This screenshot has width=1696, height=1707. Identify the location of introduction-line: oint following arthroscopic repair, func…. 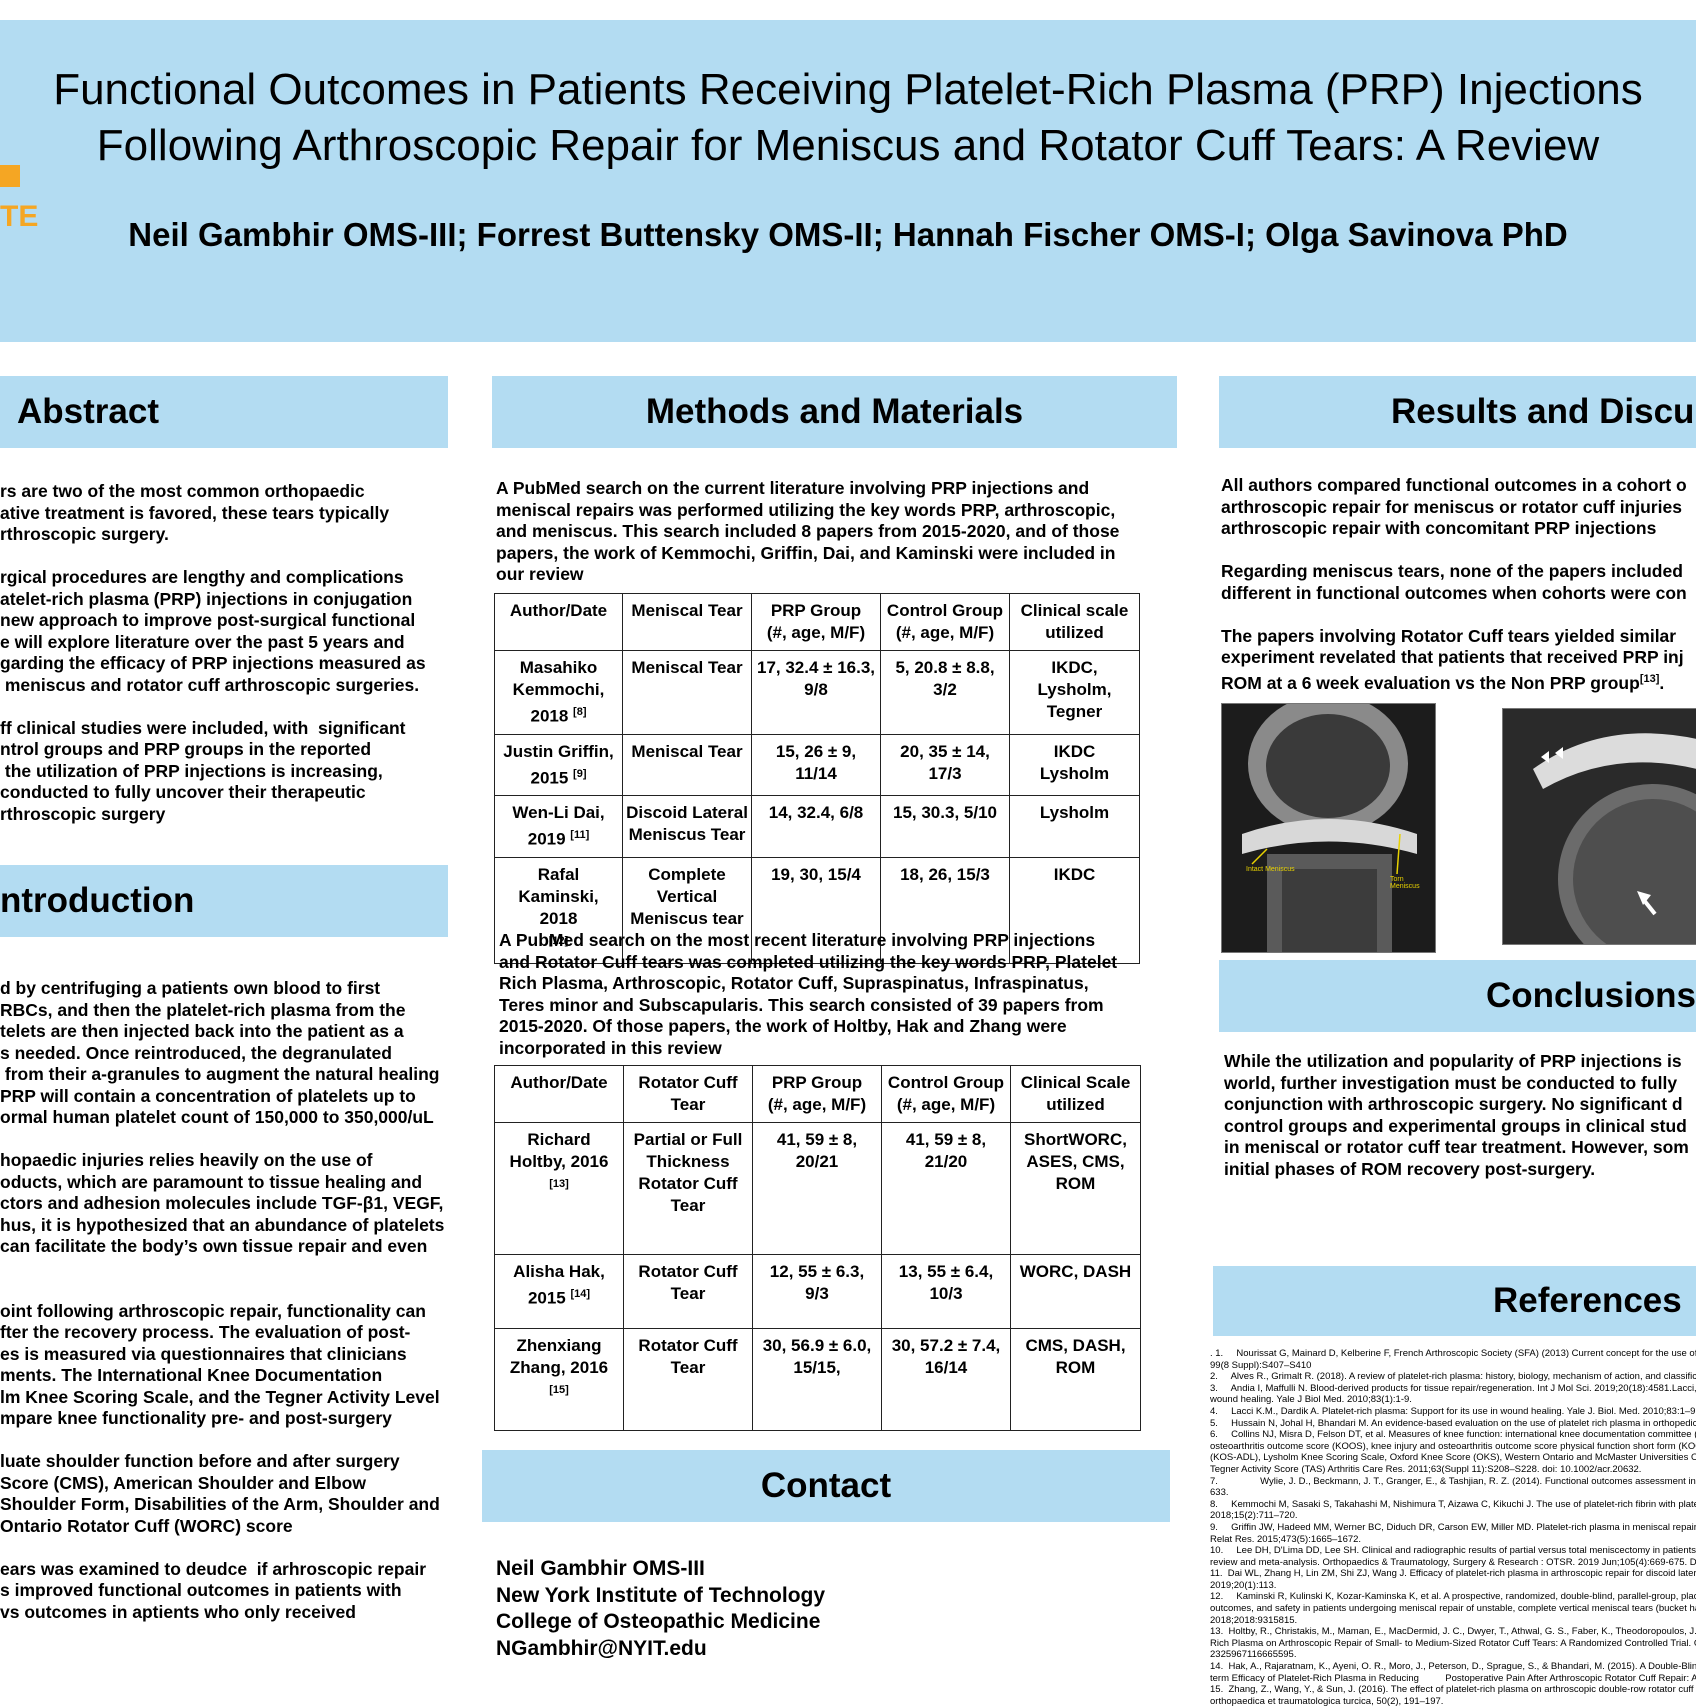
(213, 1310).